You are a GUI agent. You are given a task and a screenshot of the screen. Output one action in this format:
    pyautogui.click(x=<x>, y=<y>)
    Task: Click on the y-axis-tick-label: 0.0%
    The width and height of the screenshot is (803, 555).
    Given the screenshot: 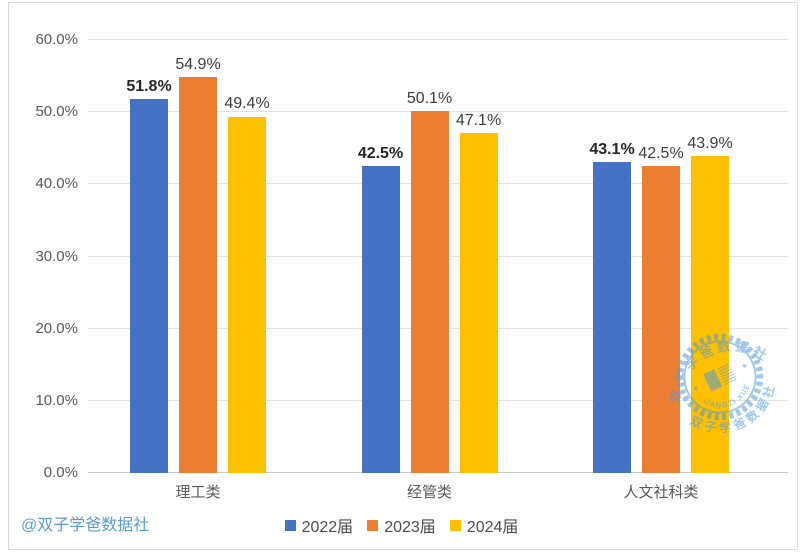 What is the action you would take?
    pyautogui.click(x=60, y=472)
    